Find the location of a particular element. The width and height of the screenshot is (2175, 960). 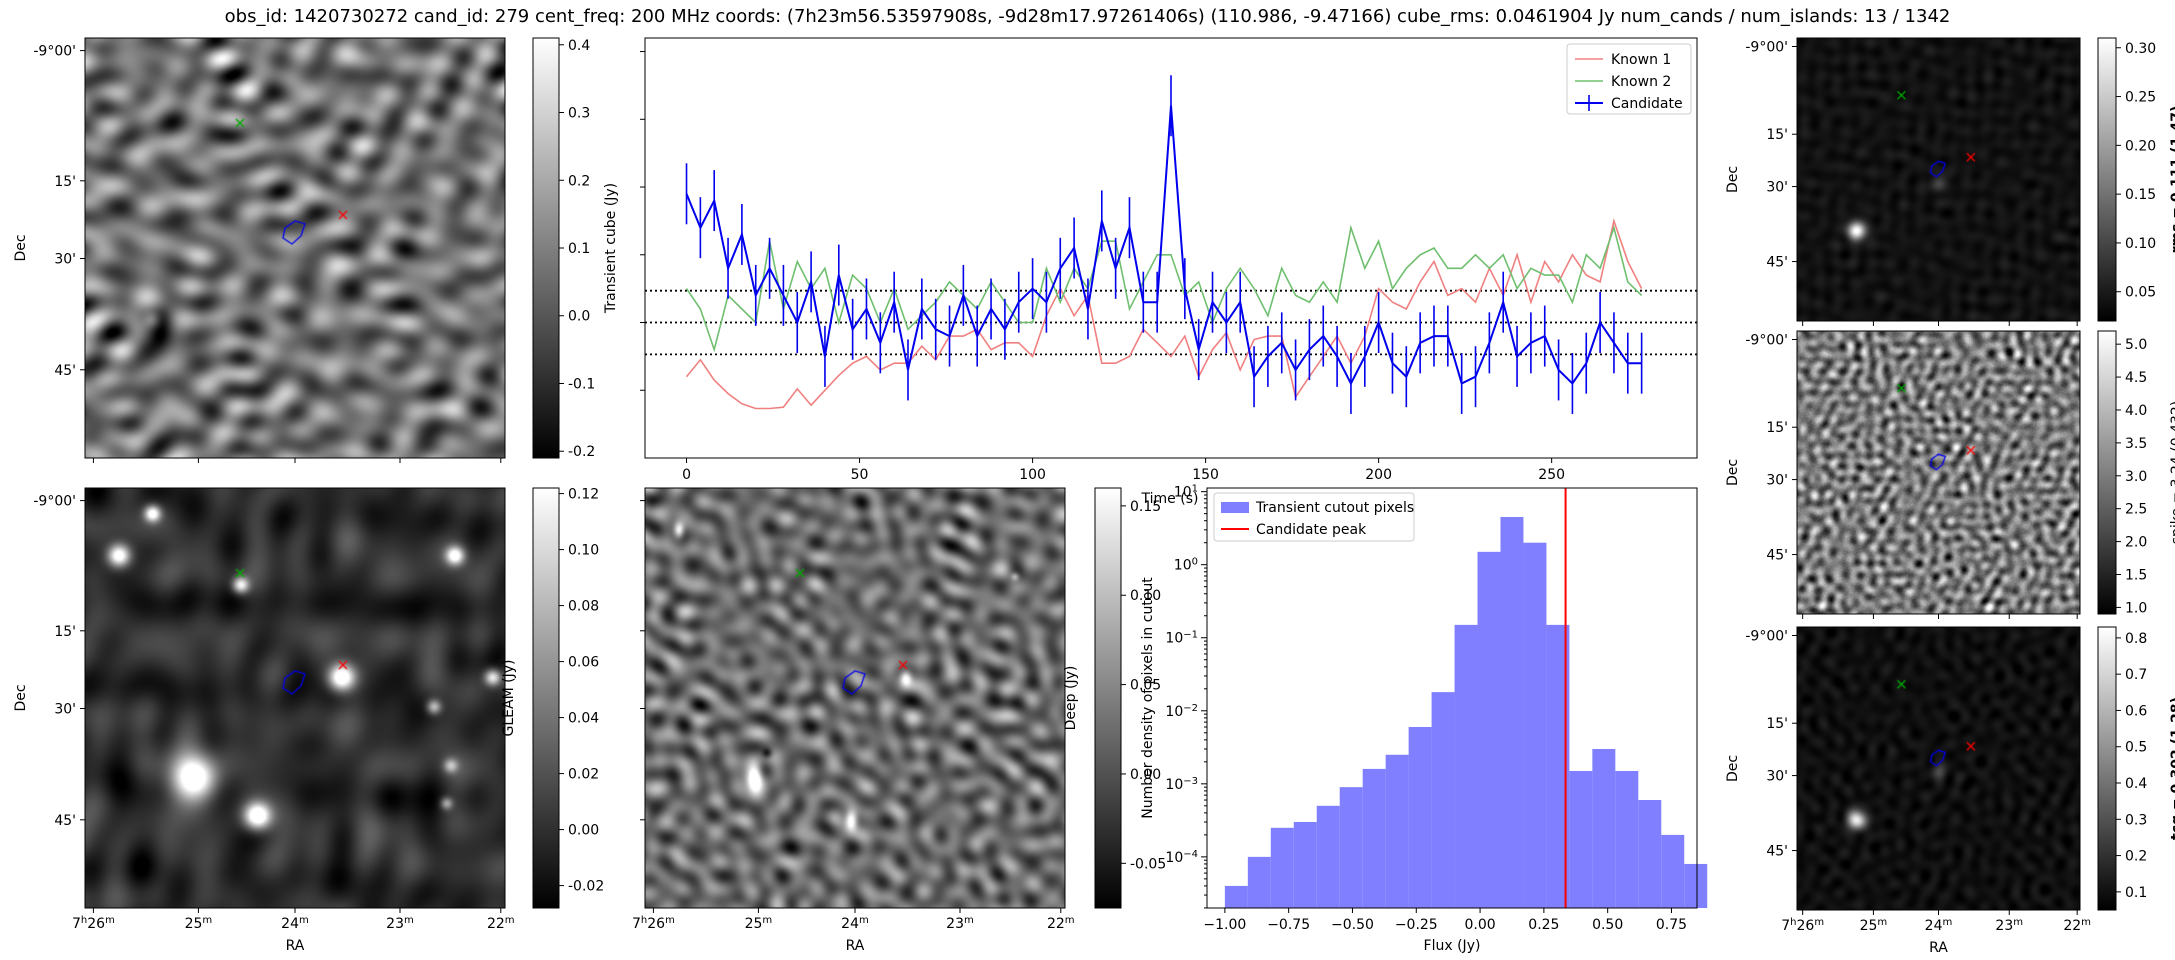

transient-dec-tick-label: 45' is located at coordinates (65, 371).